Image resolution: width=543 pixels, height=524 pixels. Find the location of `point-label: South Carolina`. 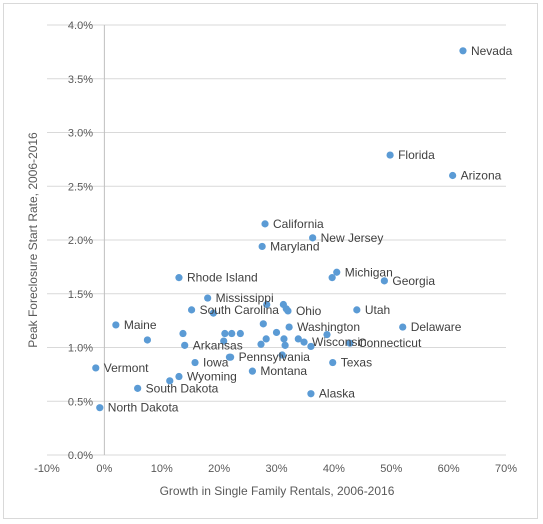

point-label: South Carolina is located at coordinates (240, 310).